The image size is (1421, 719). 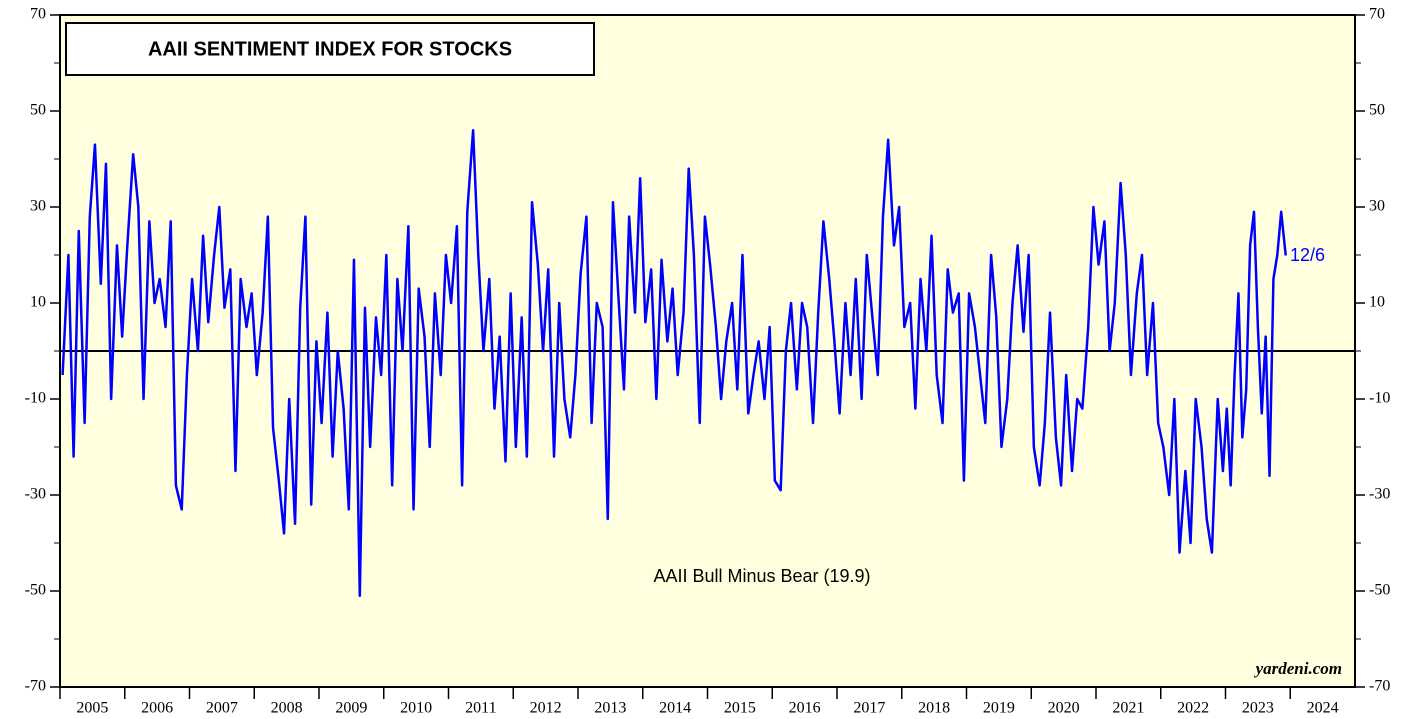 What do you see at coordinates (38, 14) in the screenshot?
I see `y-tick-label: 70` at bounding box center [38, 14].